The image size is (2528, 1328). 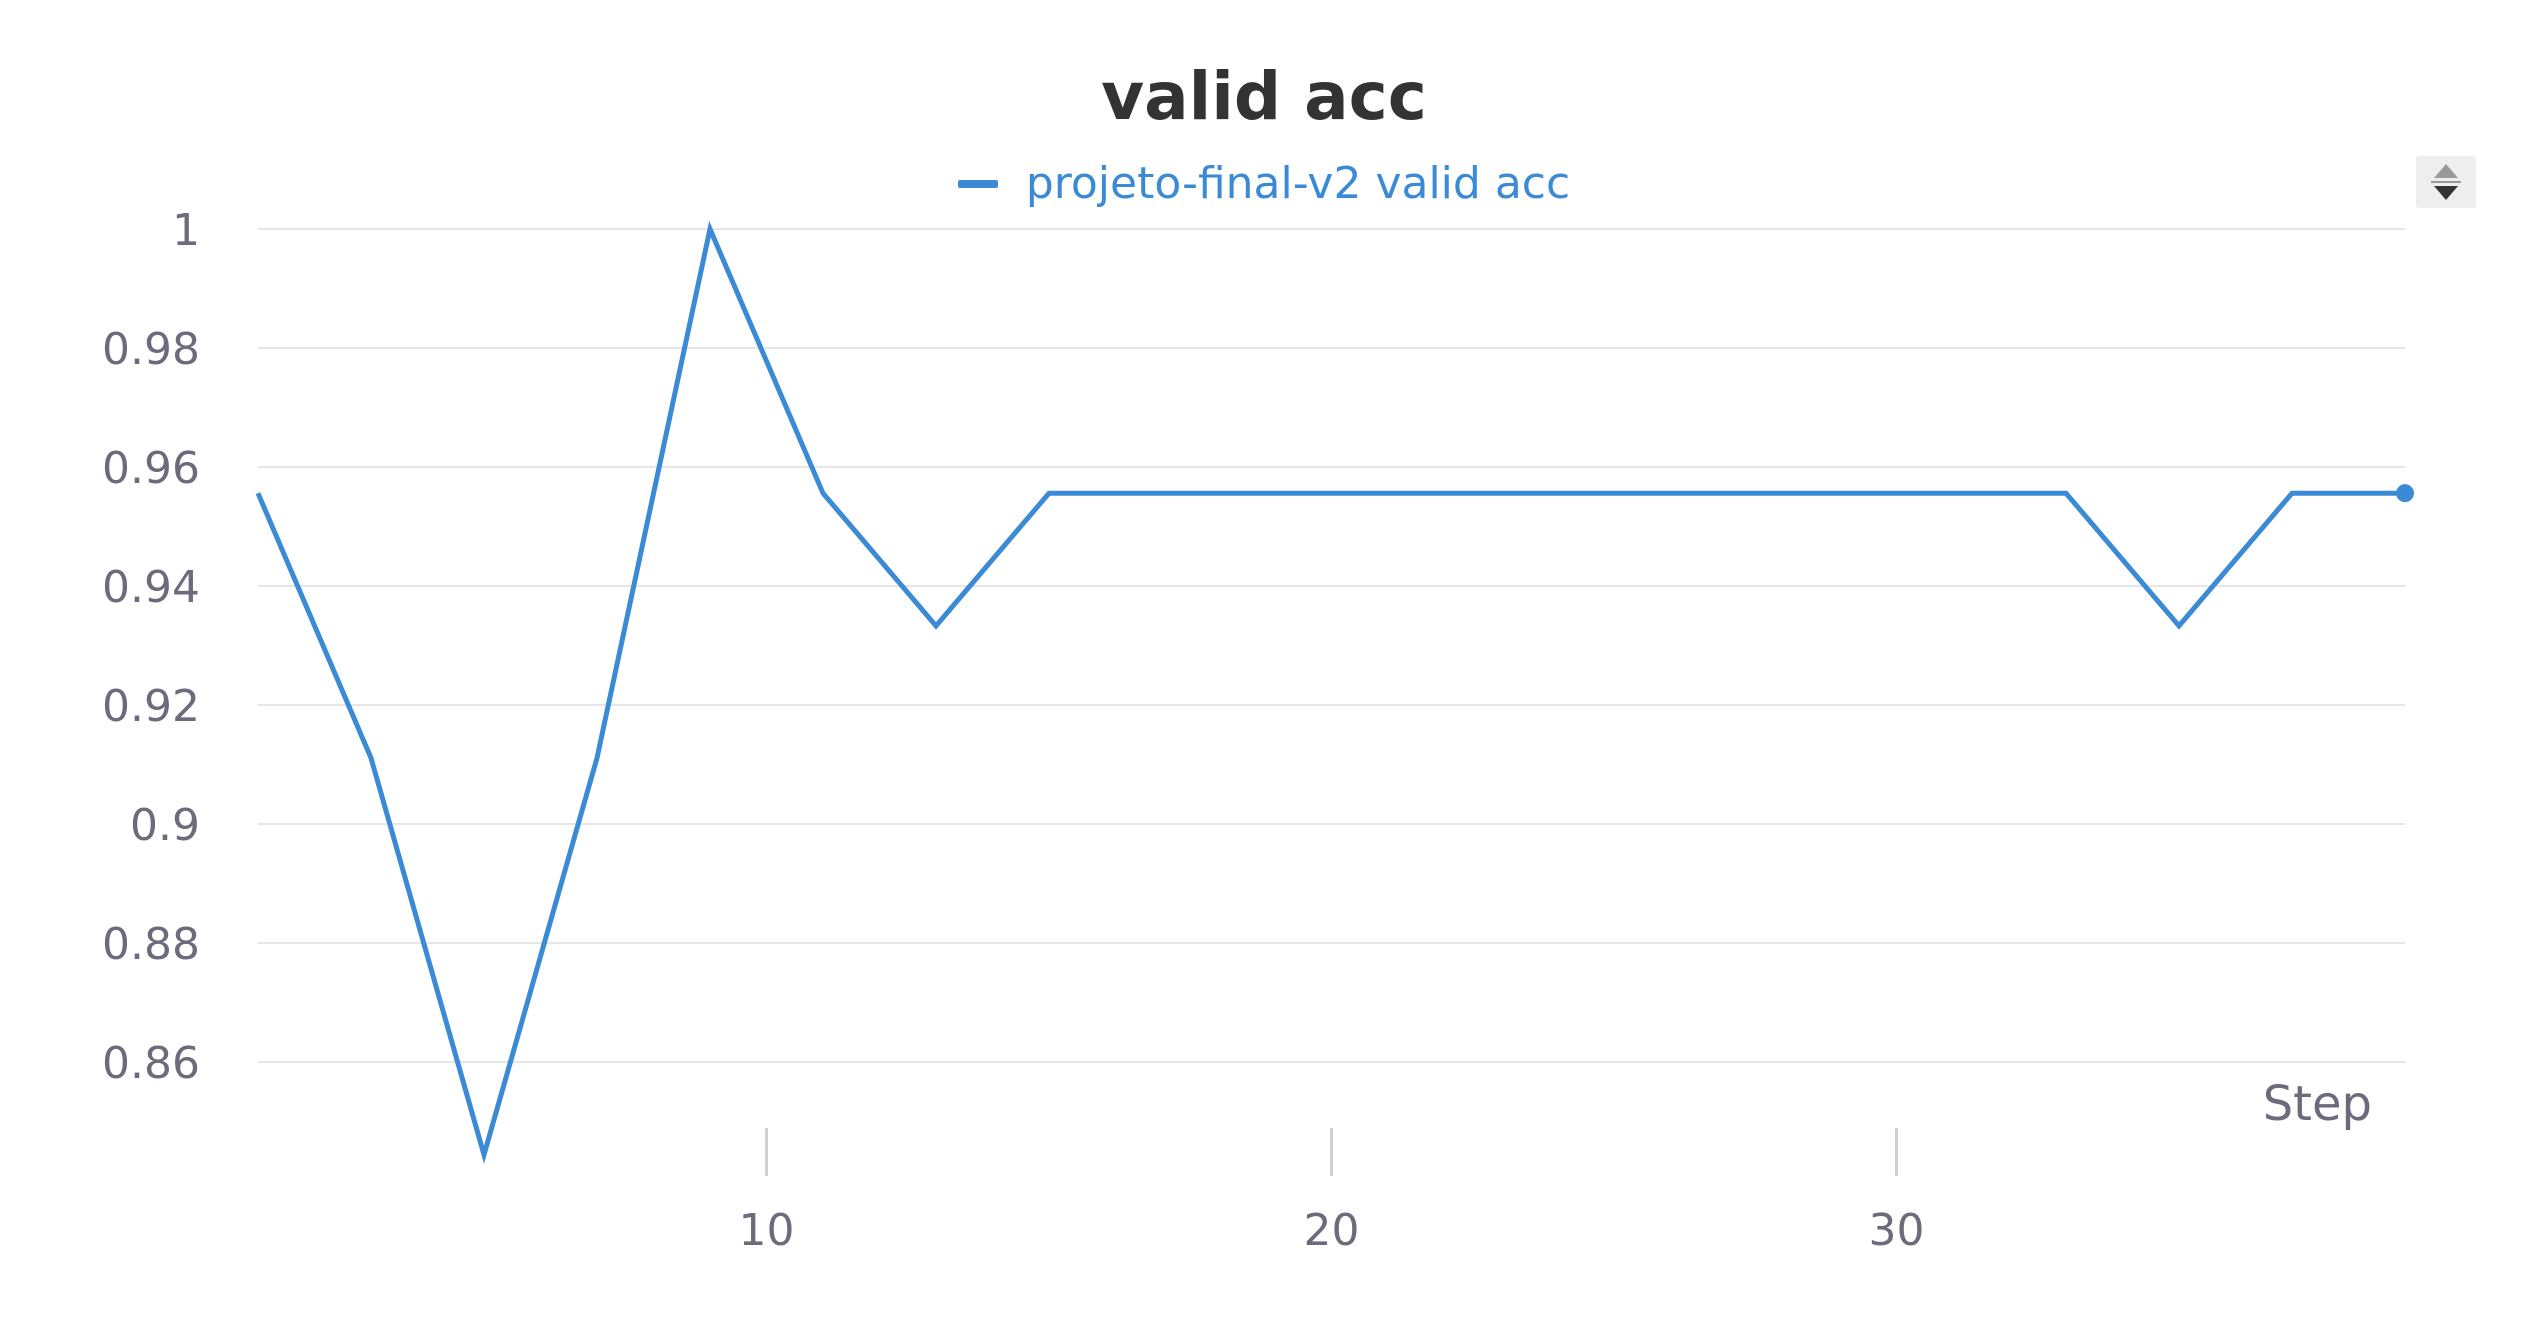 I want to click on y-tick-label: 0.9, so click(x=165, y=825).